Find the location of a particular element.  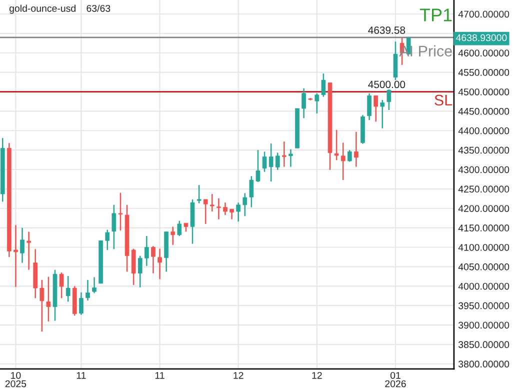

y-tick-label: 4300.00000 is located at coordinates (484, 170).